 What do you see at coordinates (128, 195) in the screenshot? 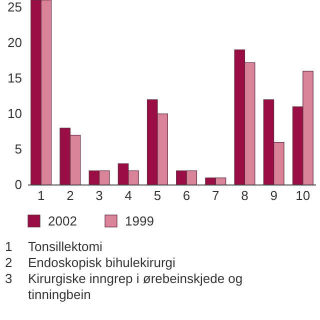
I see `x-tick-label: 4` at bounding box center [128, 195].